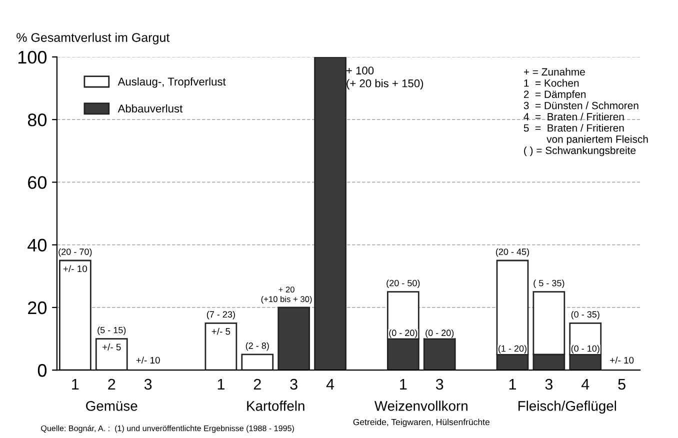 The width and height of the screenshot is (678, 438). What do you see at coordinates (585, 349) in the screenshot?
I see `data-label: (0 - 10)` at bounding box center [585, 349].